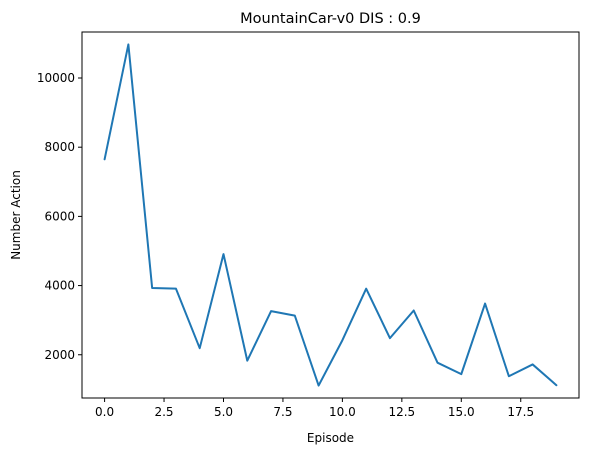 Image resolution: width=589 pixels, height=455 pixels. I want to click on x-axis-label: Episode, so click(330, 438).